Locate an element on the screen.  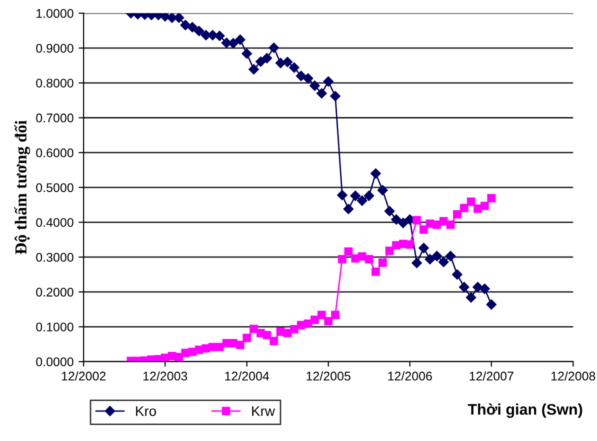
x-tick-label: 12/2006 is located at coordinates (410, 376).